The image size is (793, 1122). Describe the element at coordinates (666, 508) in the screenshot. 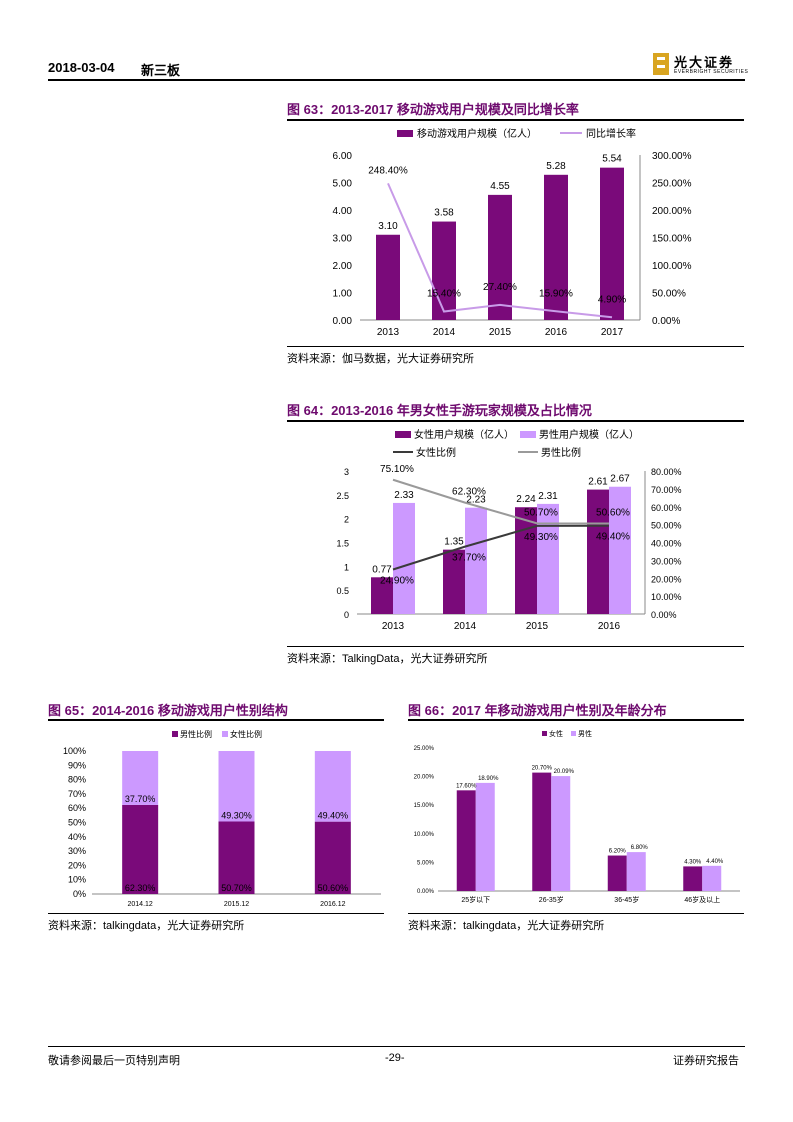

I see `y-tick-right: 60.00%` at that location.